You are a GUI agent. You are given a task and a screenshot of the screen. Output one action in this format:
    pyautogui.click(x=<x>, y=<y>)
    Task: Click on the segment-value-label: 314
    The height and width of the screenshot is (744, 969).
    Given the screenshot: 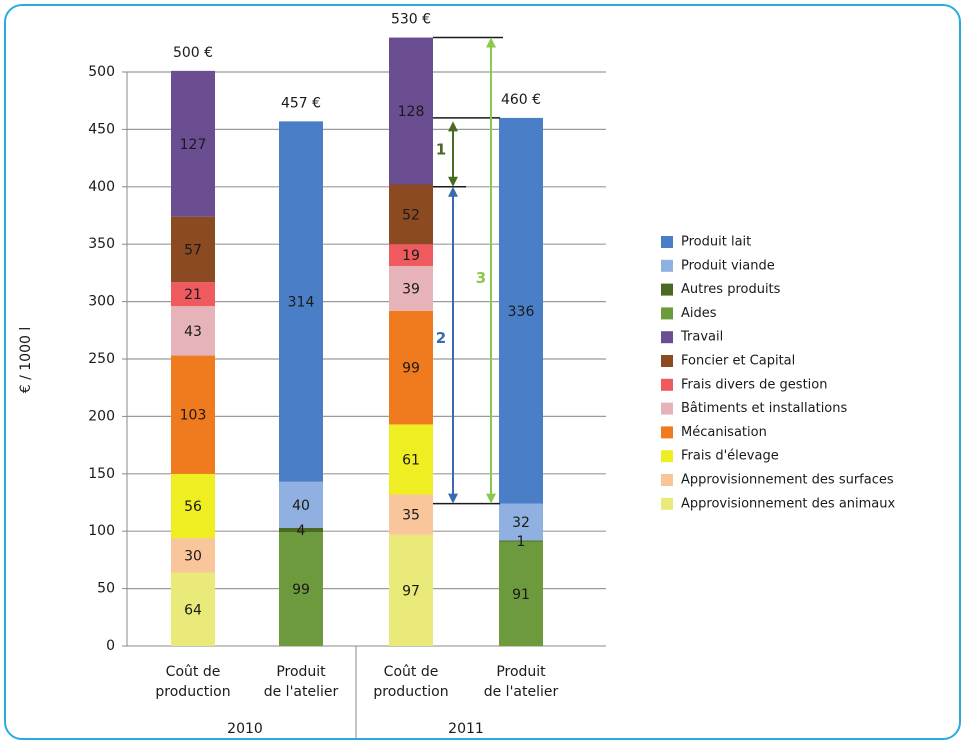 What is the action you would take?
    pyautogui.click(x=301, y=303)
    